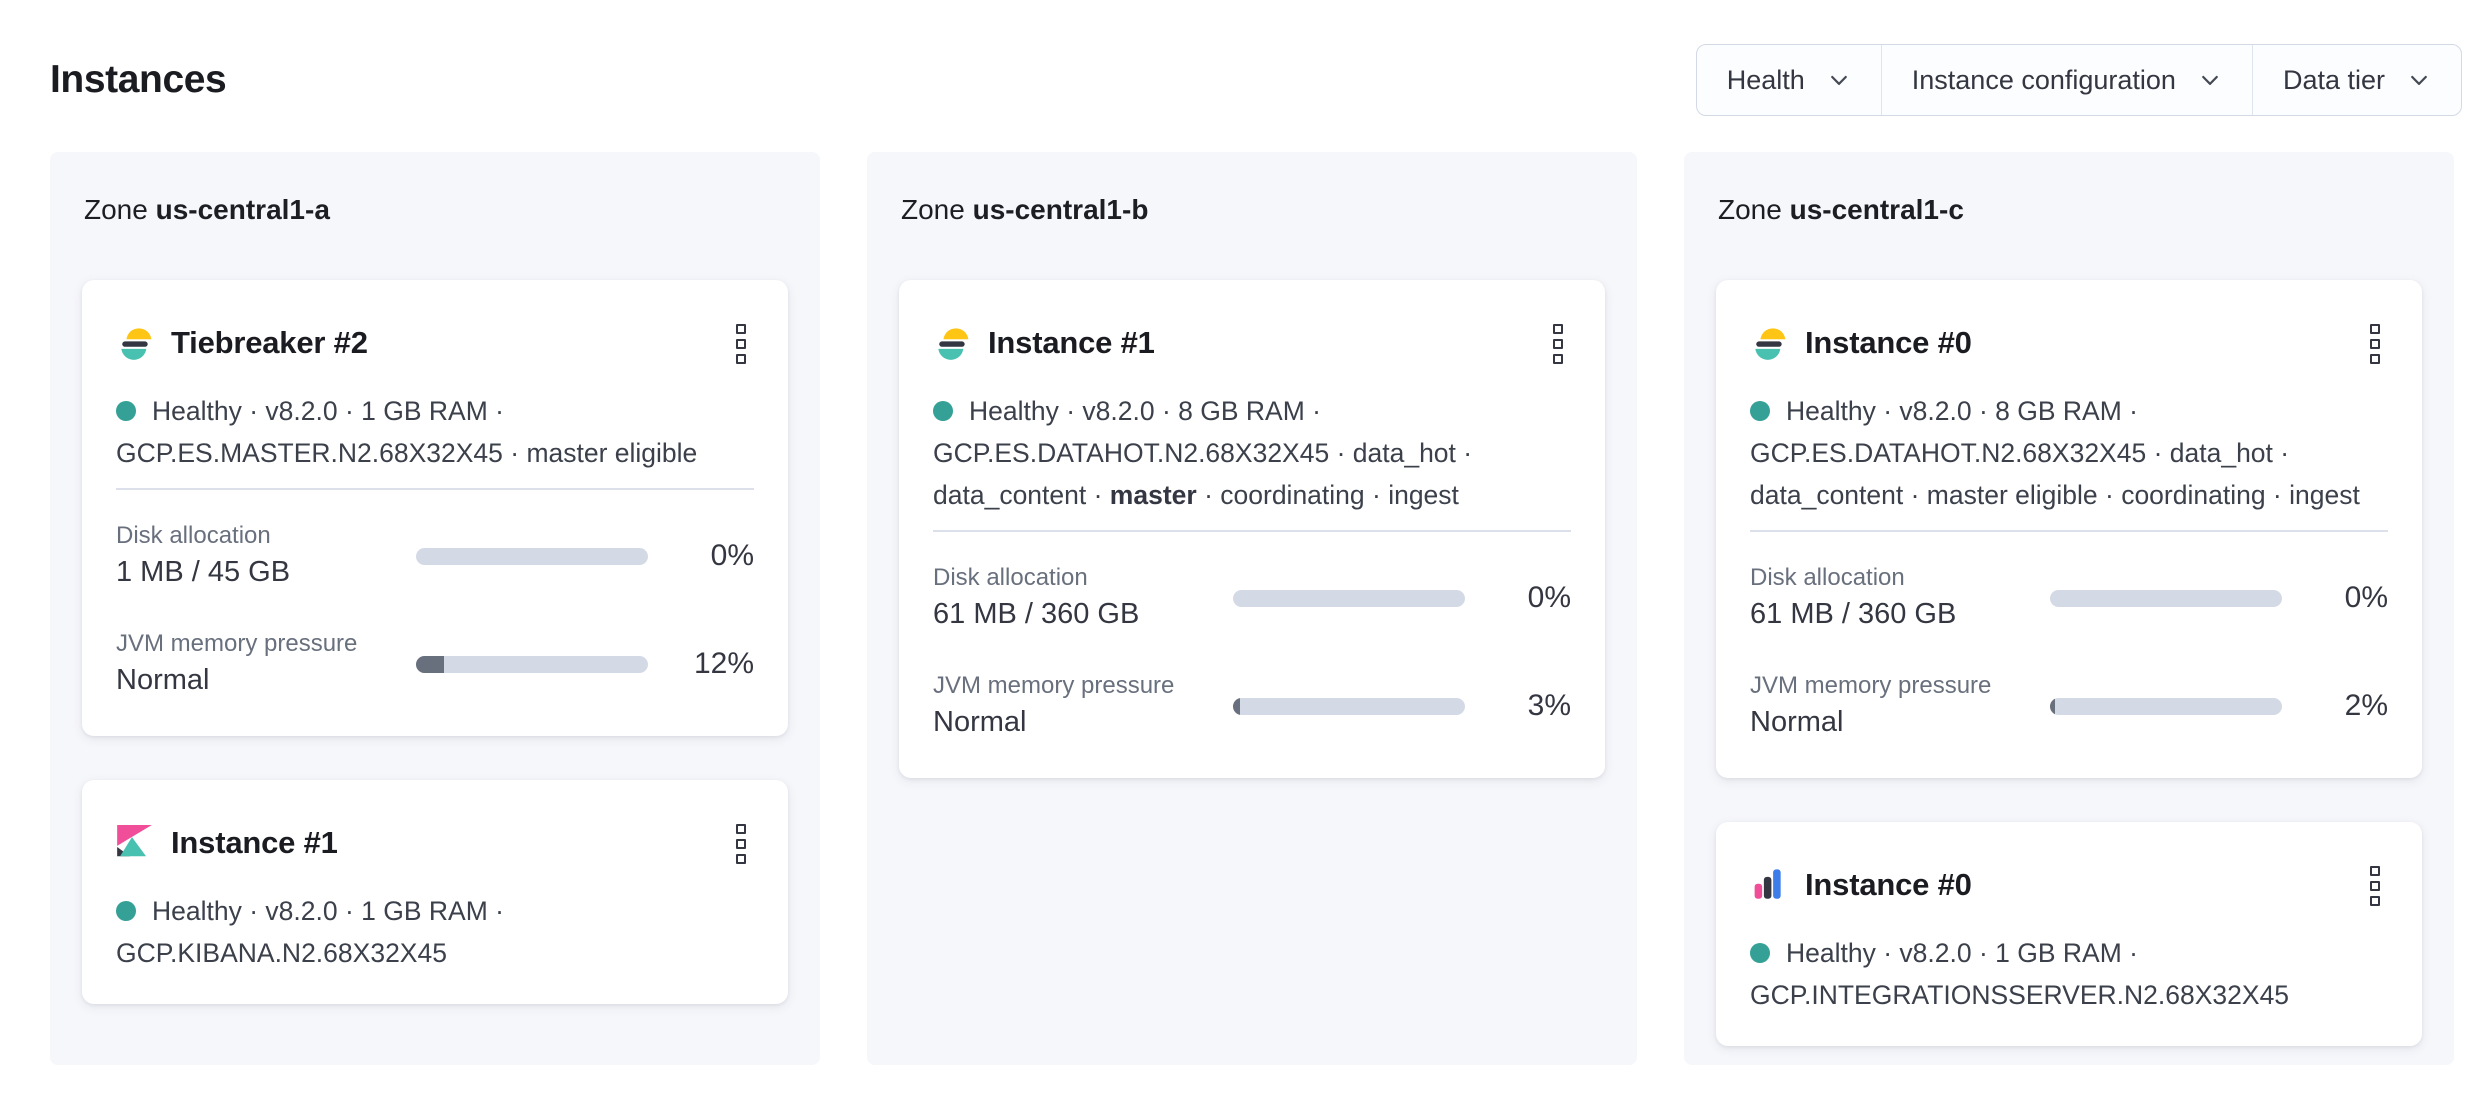 Image resolution: width=2490 pixels, height=1102 pixels. What do you see at coordinates (2333, 79) in the screenshot?
I see `filter-button-data-tier-label: Data tier` at bounding box center [2333, 79].